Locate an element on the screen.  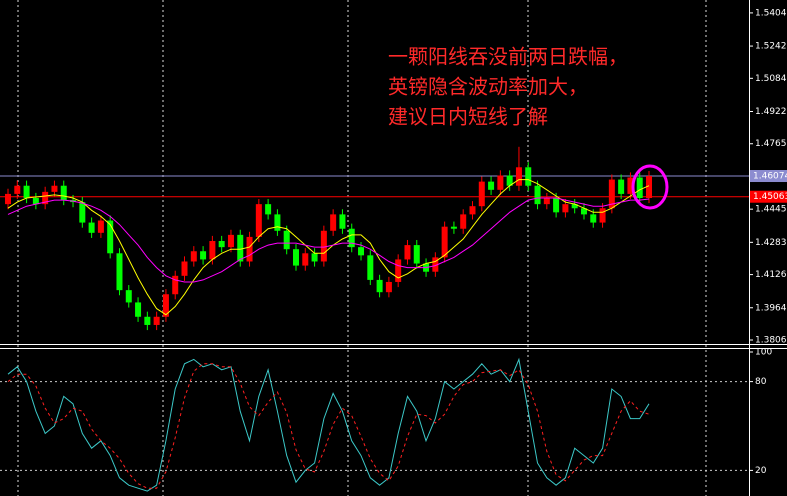
y-tick-label: 100 is located at coordinates (763, 353).